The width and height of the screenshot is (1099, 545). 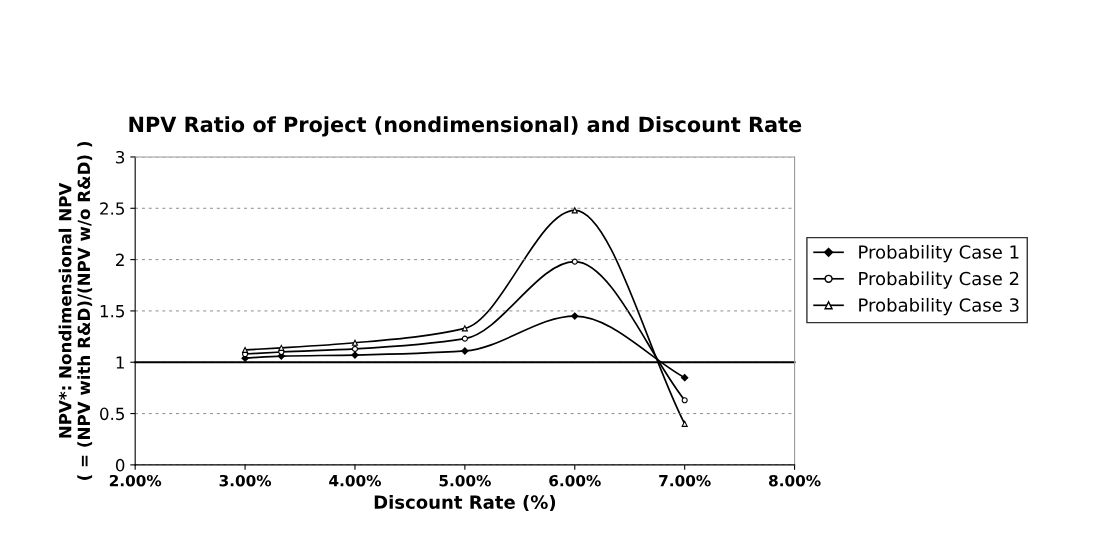 I want to click on legend-label: Probability Case 3, so click(x=939, y=306).